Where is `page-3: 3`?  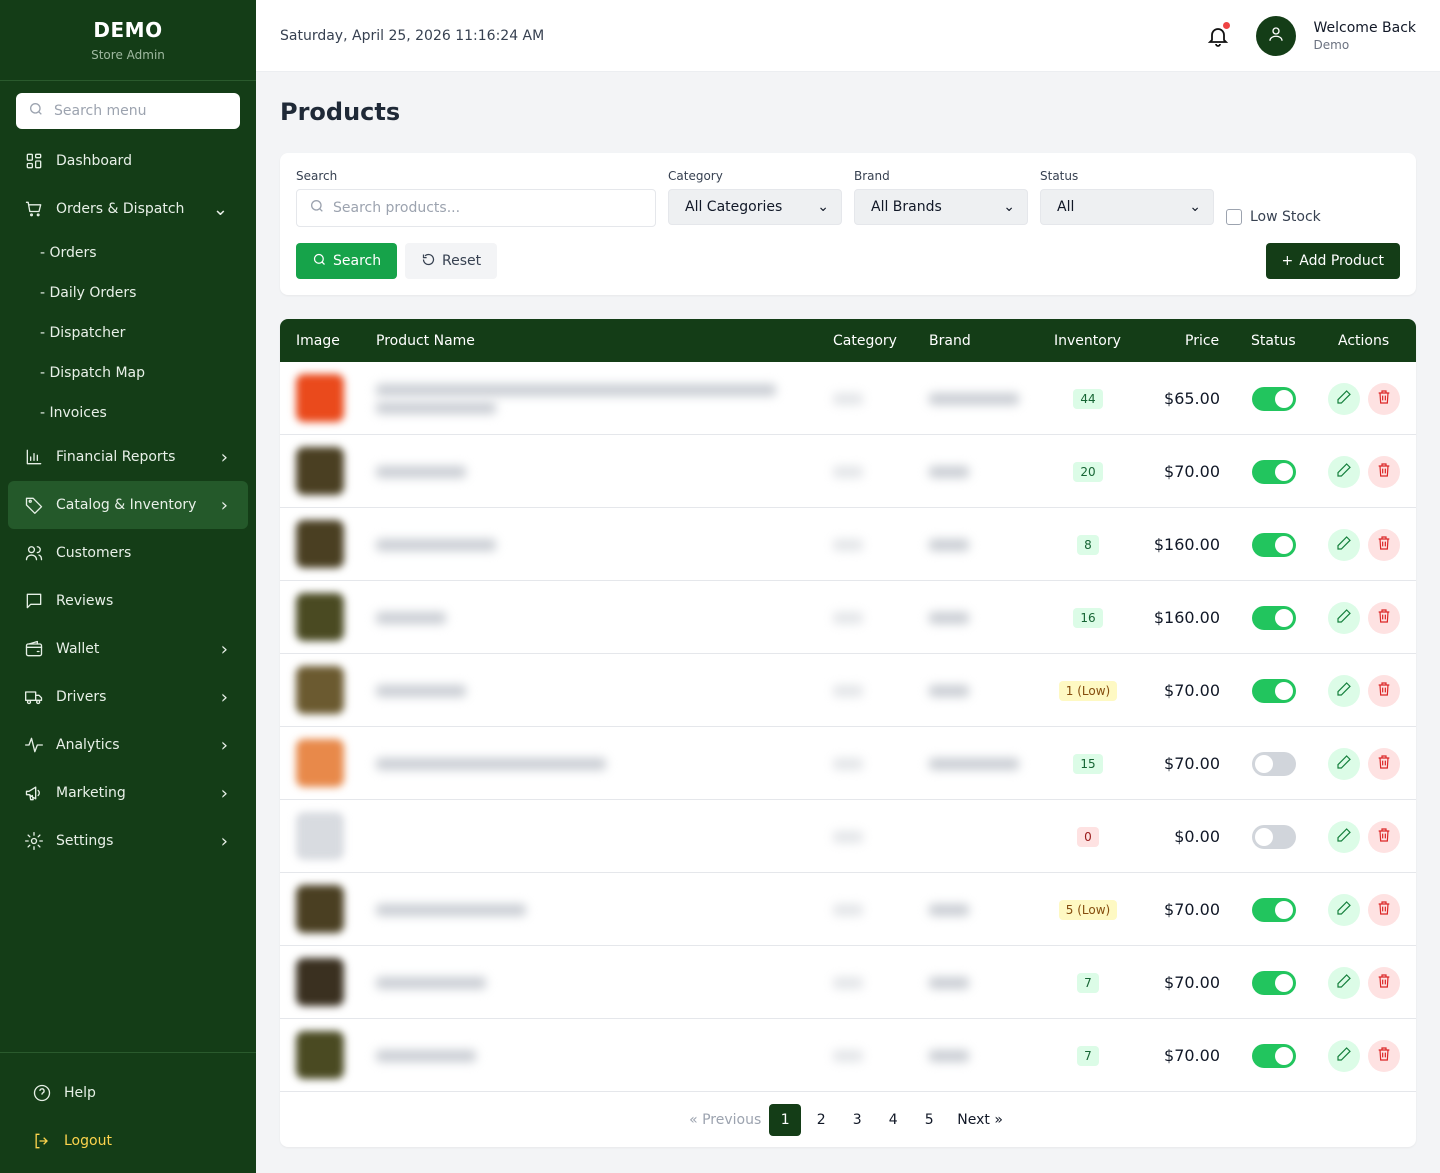
page-3: 3 is located at coordinates (857, 1119).